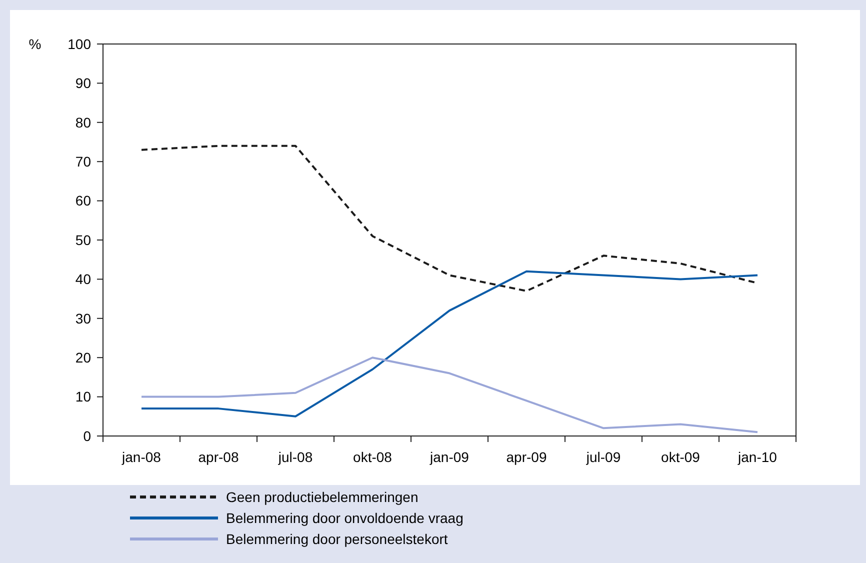 Image resolution: width=866 pixels, height=563 pixels. What do you see at coordinates (295, 457) in the screenshot?
I see `x-tick-label: jul-08` at bounding box center [295, 457].